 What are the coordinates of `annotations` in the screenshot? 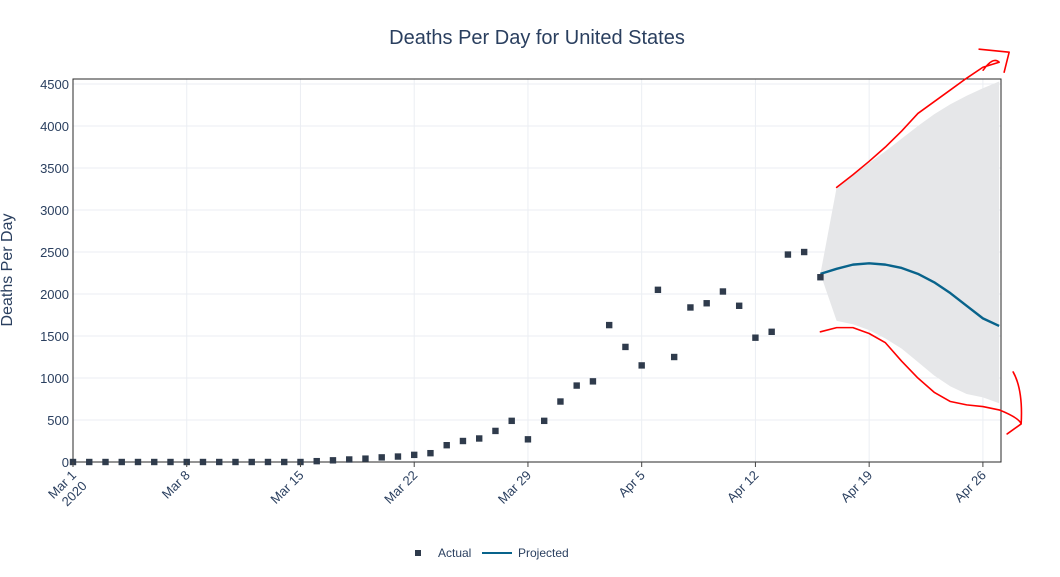 It's located at (921, 241).